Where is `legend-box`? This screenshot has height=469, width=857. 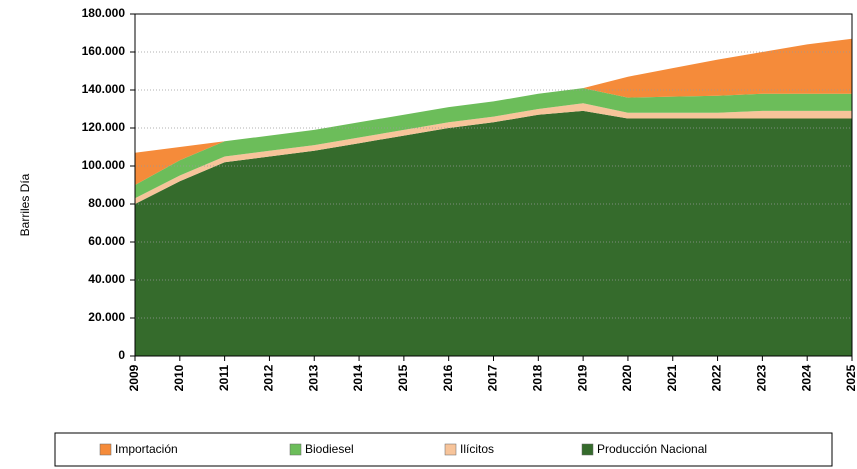 legend-box is located at coordinates (443, 449).